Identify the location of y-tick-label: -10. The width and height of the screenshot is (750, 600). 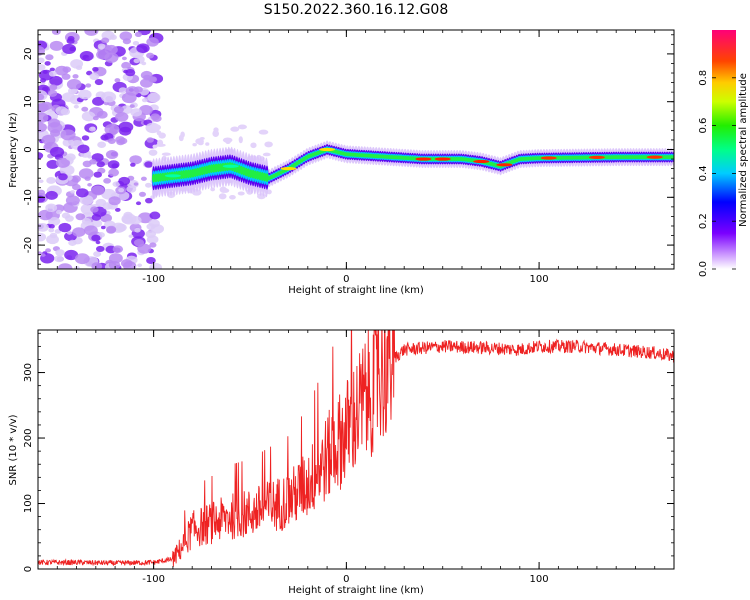
(28, 197).